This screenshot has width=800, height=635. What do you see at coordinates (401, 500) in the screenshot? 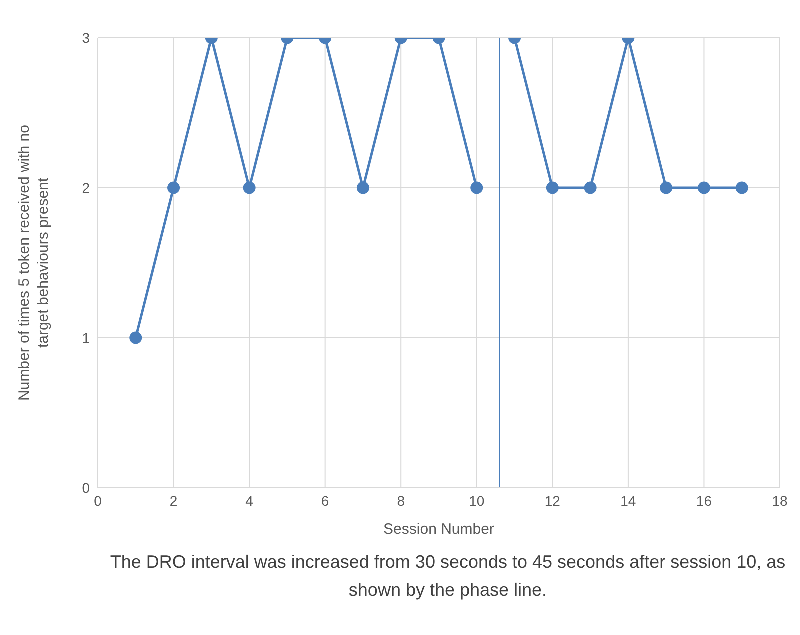
I see `x-tick-label: 8` at bounding box center [401, 500].